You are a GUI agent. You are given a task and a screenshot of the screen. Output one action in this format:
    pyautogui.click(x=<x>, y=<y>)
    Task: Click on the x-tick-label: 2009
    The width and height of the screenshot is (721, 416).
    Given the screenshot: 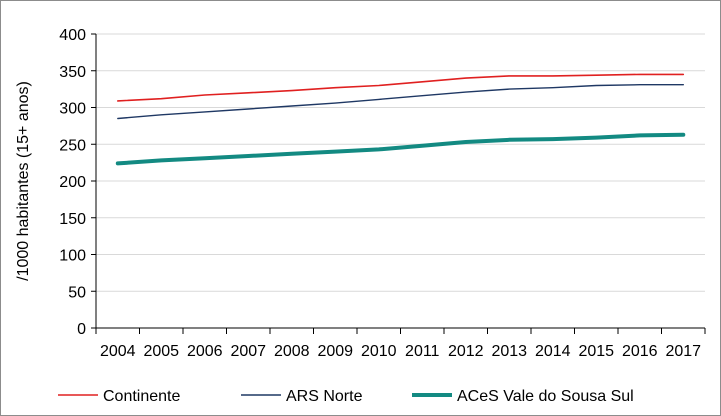 What is the action you would take?
    pyautogui.click(x=335, y=351)
    